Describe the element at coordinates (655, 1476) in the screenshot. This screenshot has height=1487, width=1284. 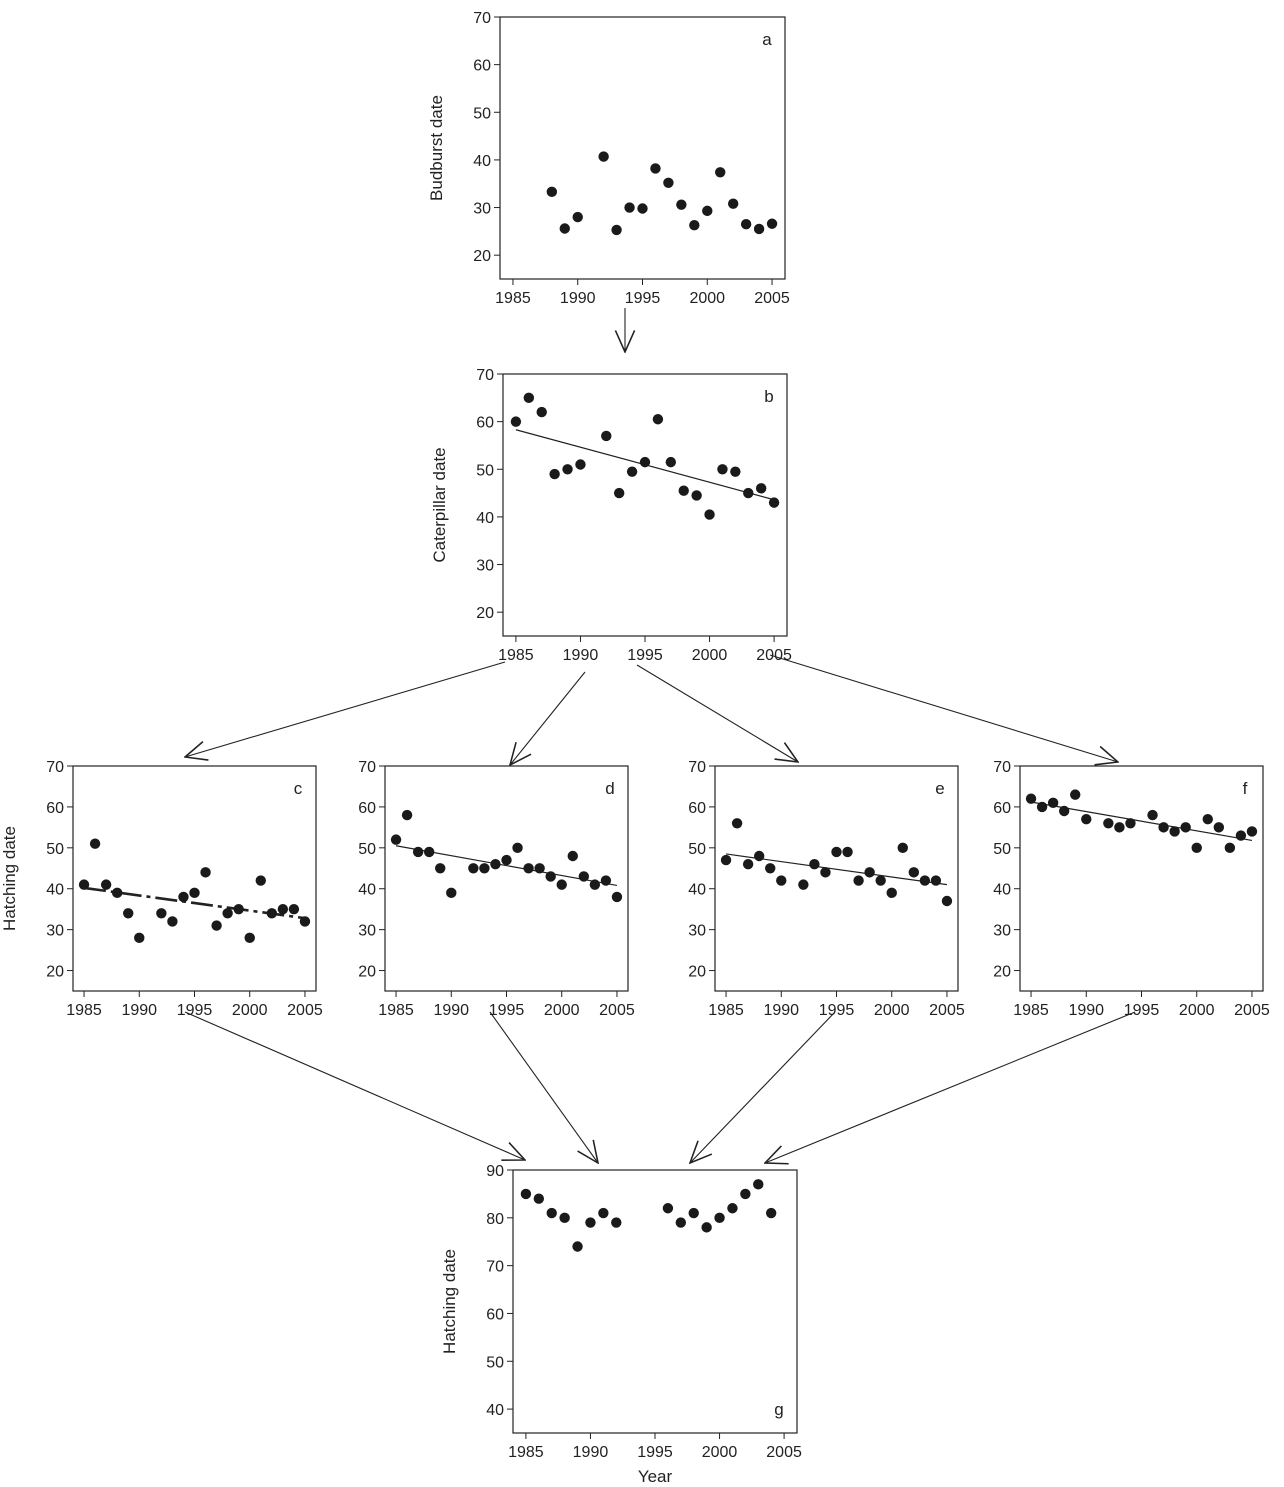
I see `figure-x-axis-label: Year` at that location.